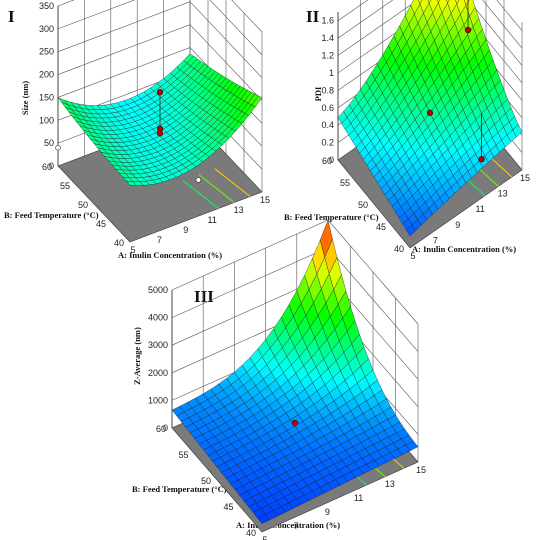 This screenshot has height=540, width=550. Describe the element at coordinates (327, 108) in the screenshot. I see `z-tick-label: 0.6` at that location.